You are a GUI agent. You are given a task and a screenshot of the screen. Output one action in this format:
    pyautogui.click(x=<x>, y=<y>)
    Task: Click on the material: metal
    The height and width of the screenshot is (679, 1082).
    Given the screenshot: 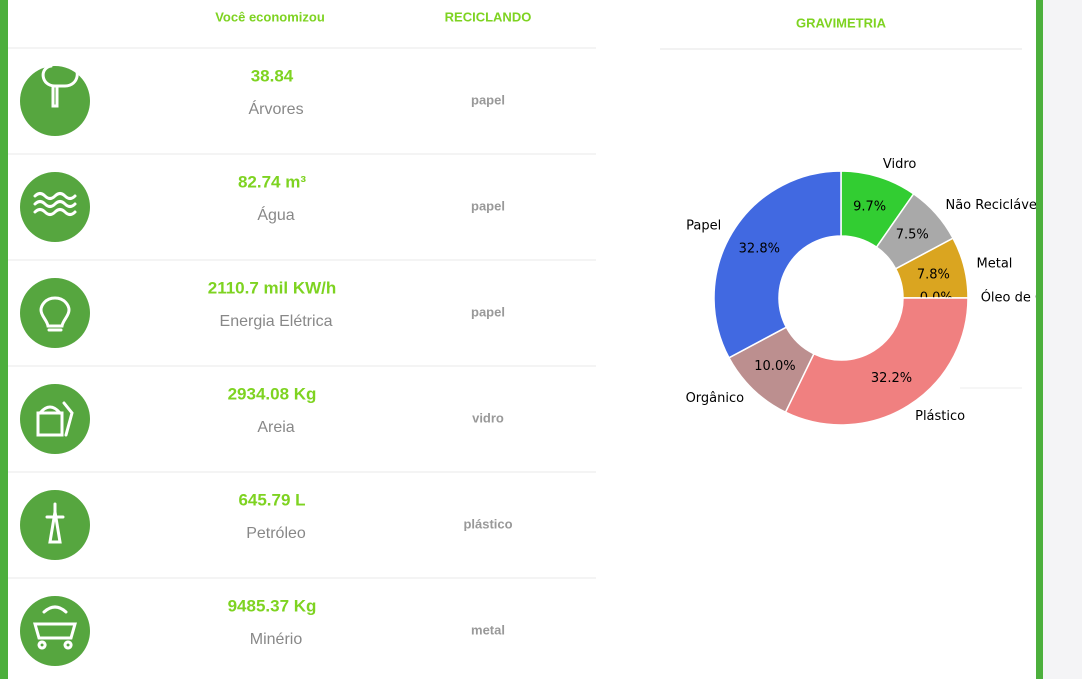 What is the action you would take?
    pyautogui.click(x=488, y=629)
    